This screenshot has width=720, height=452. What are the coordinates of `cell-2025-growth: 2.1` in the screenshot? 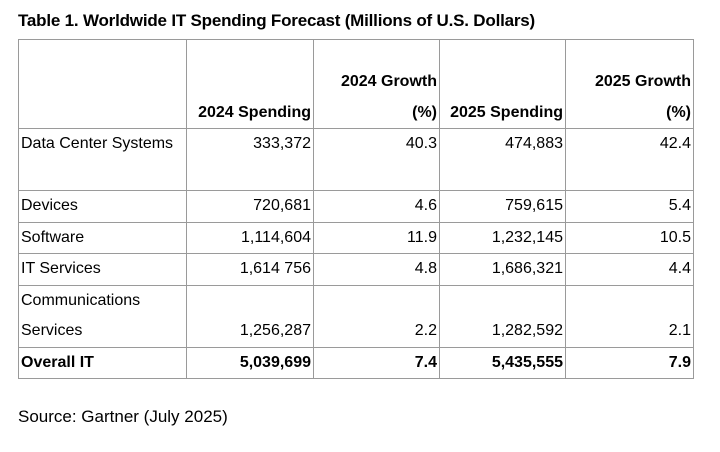 It's located at (629, 316).